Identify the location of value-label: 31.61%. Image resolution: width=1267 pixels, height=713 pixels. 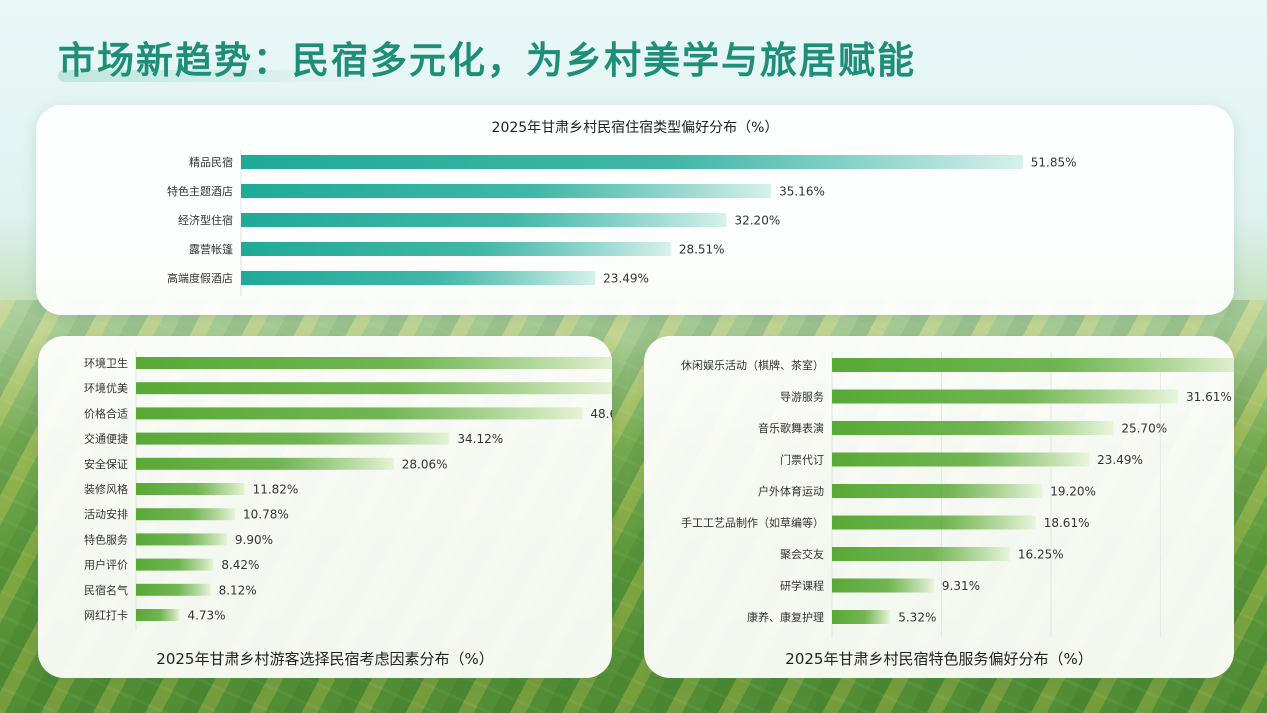
(1209, 397).